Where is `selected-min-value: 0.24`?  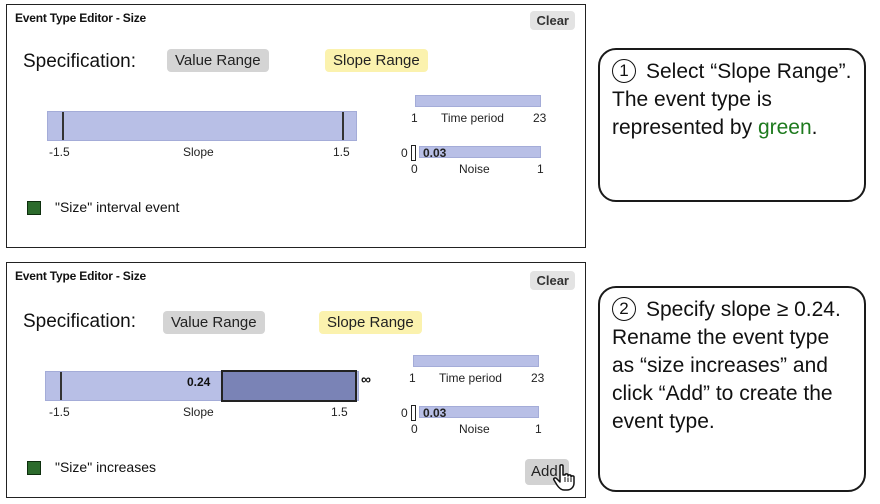 selected-min-value: 0.24 is located at coordinates (199, 382).